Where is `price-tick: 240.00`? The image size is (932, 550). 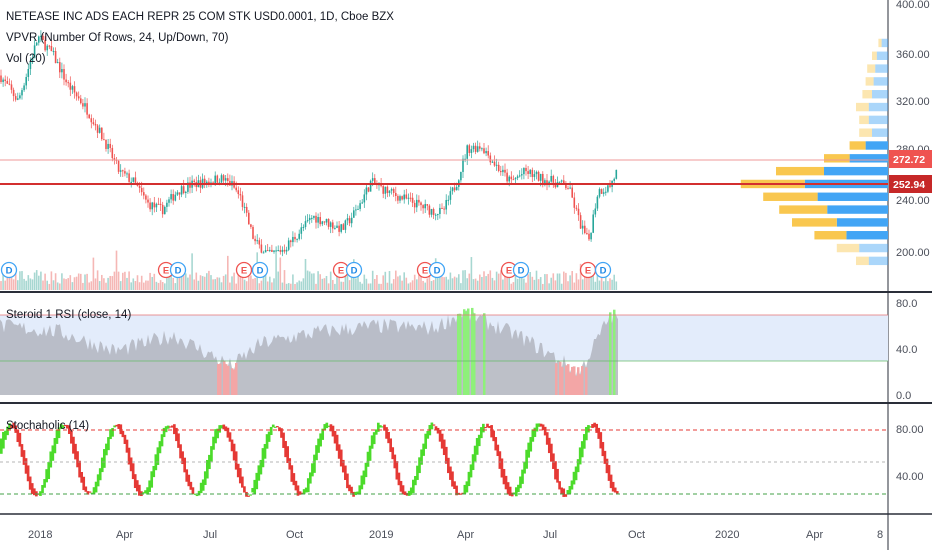 price-tick: 240.00 is located at coordinates (913, 201).